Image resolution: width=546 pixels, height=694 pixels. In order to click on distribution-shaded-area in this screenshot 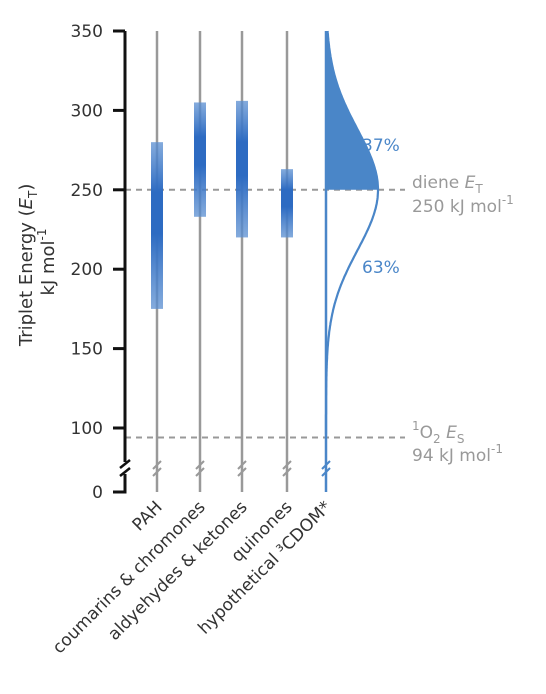, I will do `click(352, 110)`.